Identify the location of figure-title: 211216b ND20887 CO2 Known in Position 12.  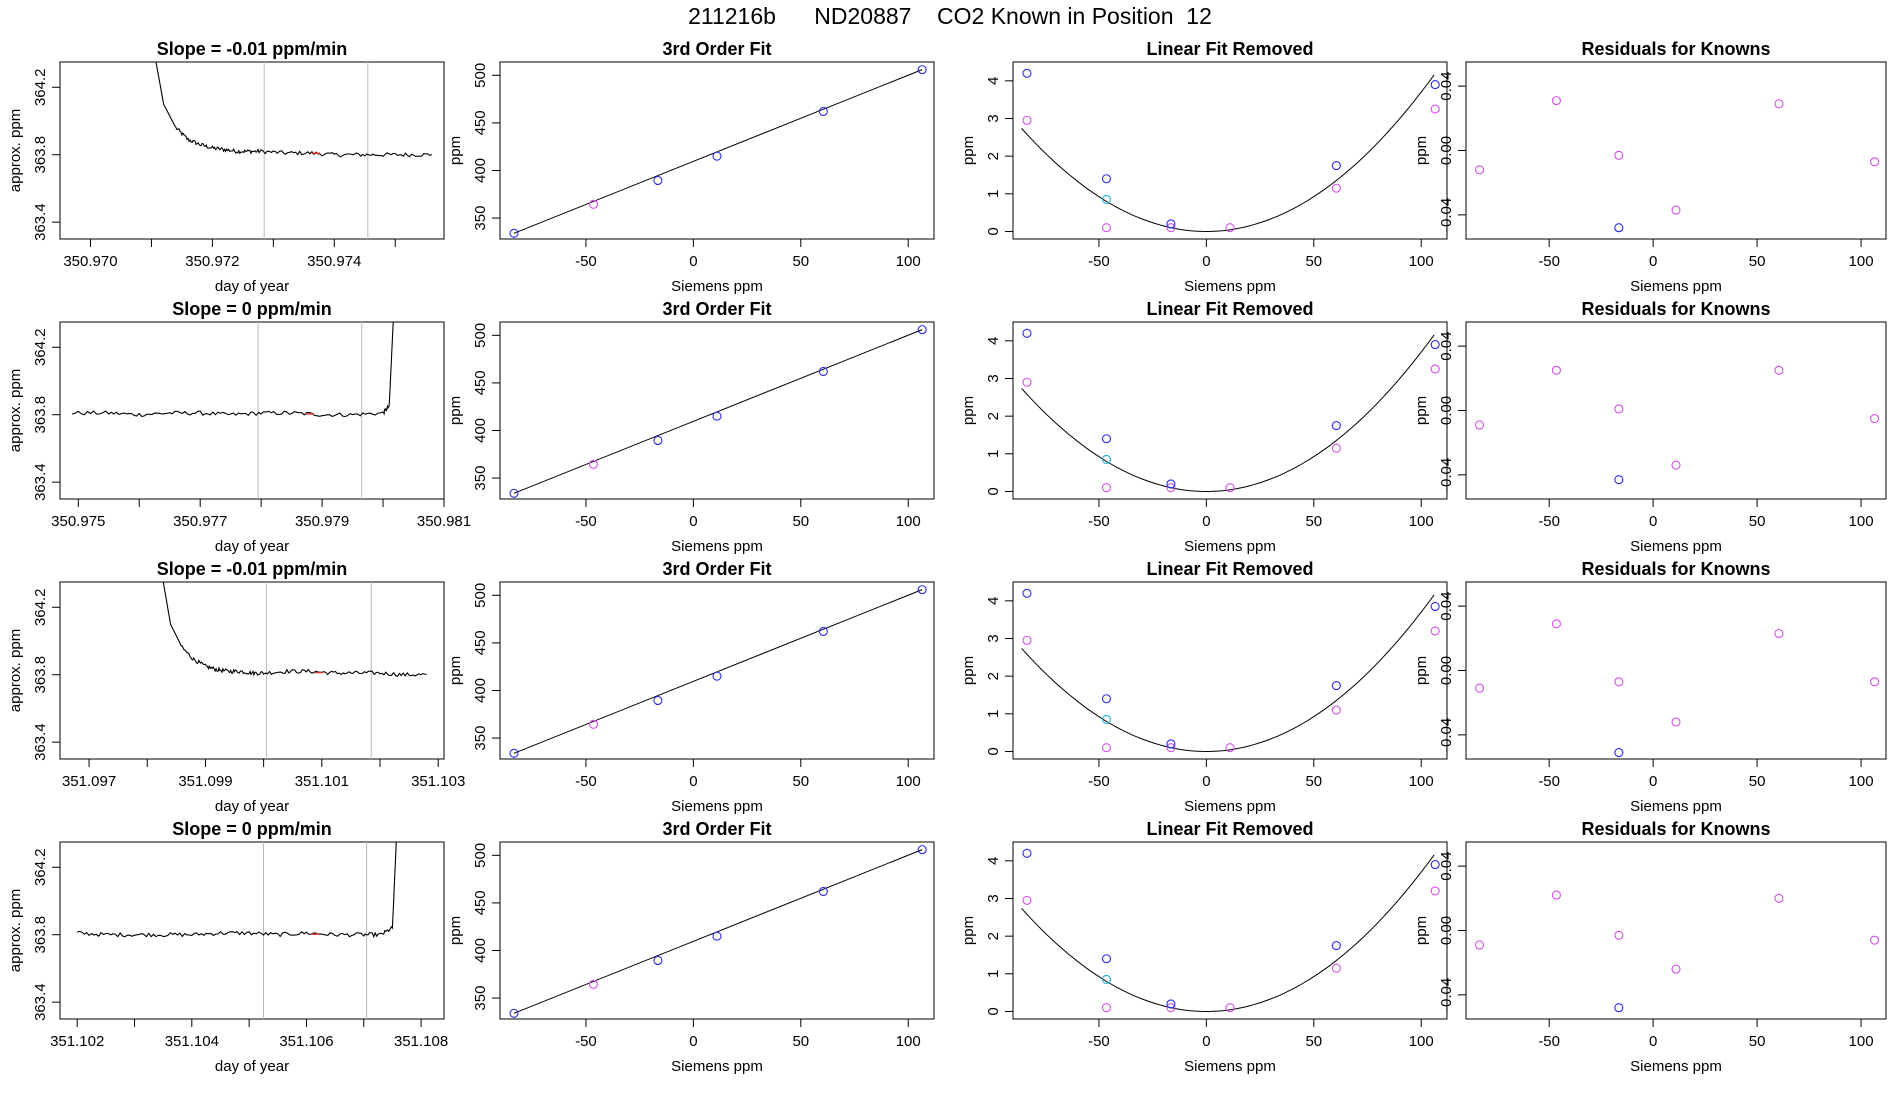
(950, 16).